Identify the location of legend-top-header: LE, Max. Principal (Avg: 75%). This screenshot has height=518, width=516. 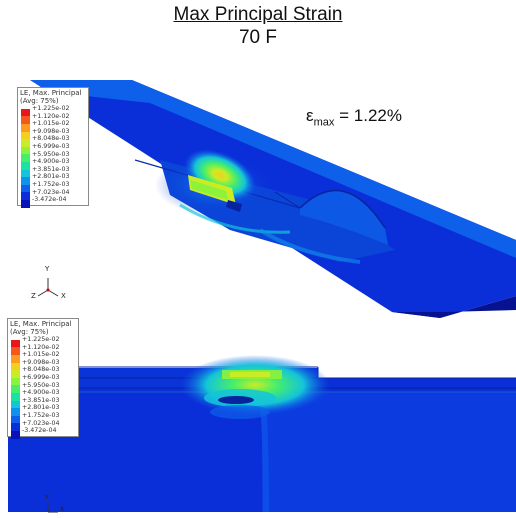
(53, 96).